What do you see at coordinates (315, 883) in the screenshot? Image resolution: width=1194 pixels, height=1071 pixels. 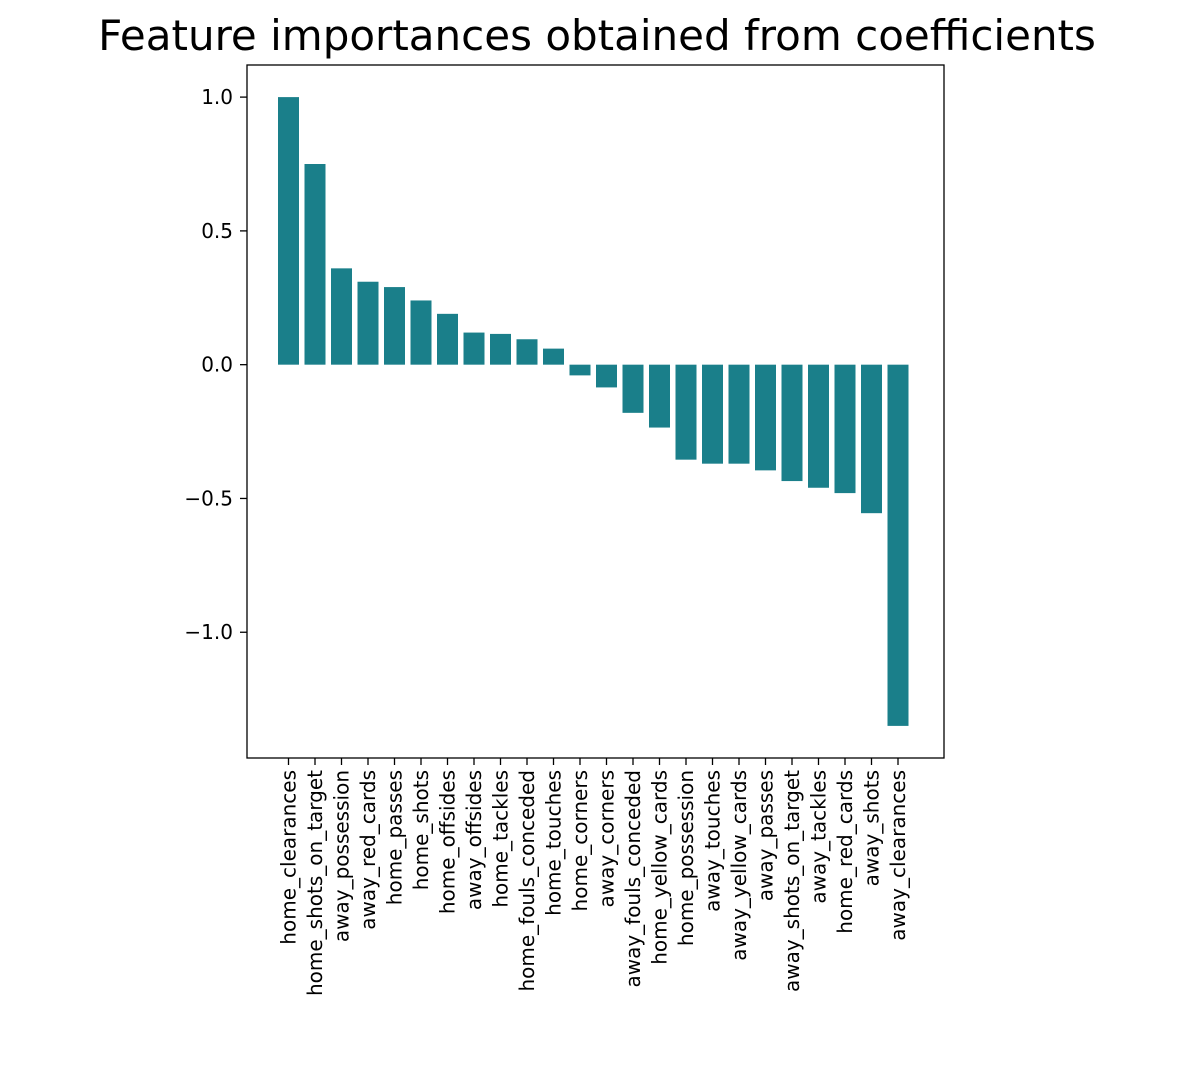 I see `x-tick-label: home_shots_on_target` at bounding box center [315, 883].